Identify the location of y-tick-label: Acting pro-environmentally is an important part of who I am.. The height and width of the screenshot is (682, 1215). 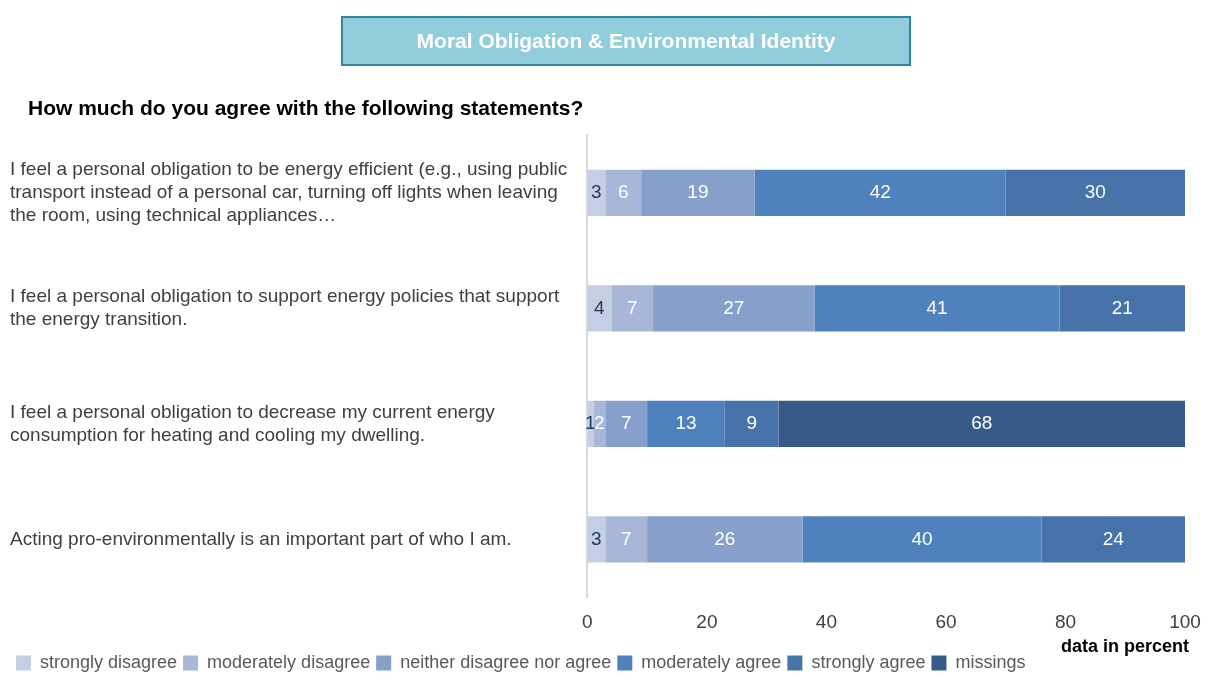
(261, 538).